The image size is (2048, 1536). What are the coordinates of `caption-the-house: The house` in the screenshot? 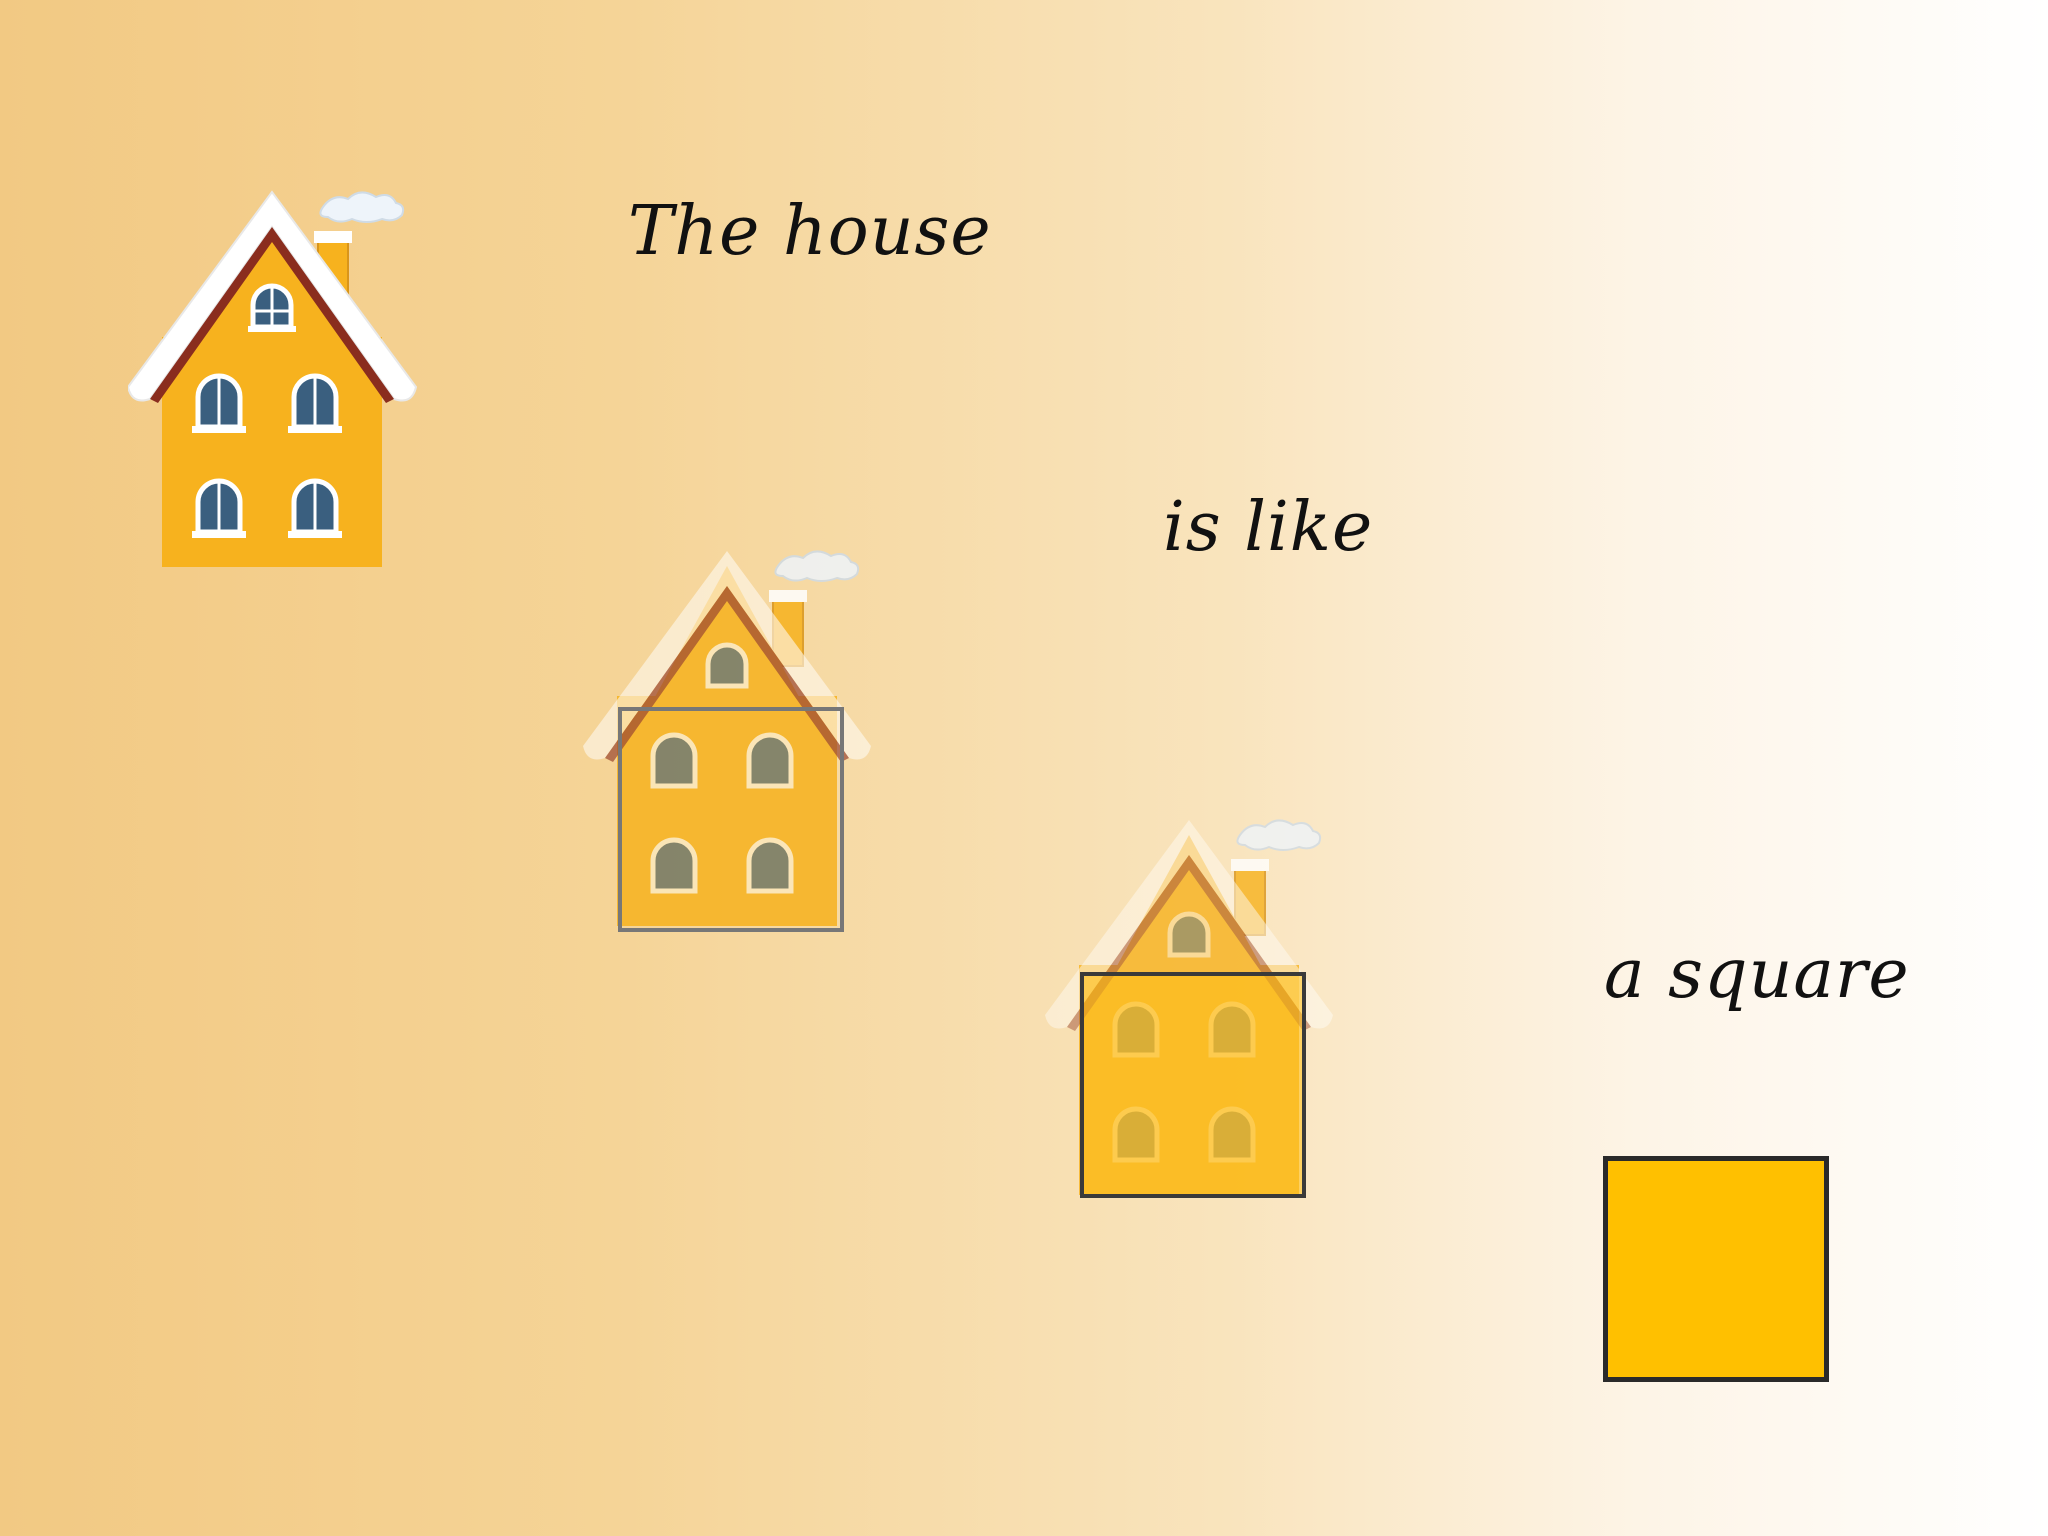 It's located at (810, 231).